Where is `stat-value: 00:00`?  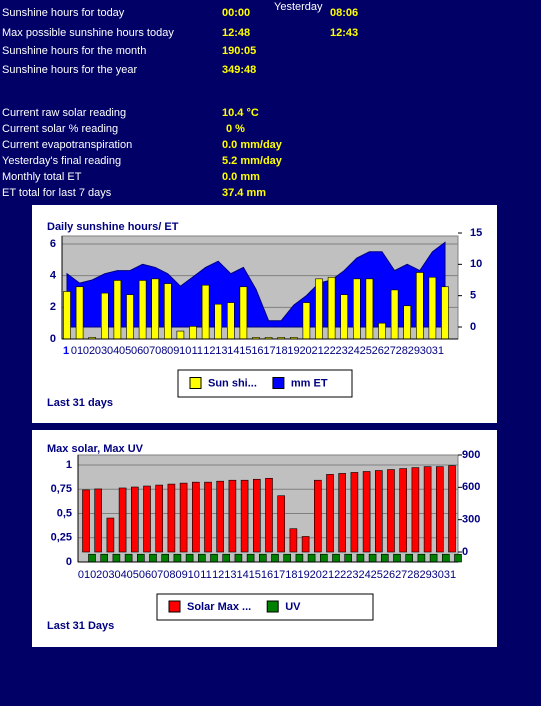
stat-value: 00:00 is located at coordinates (236, 13).